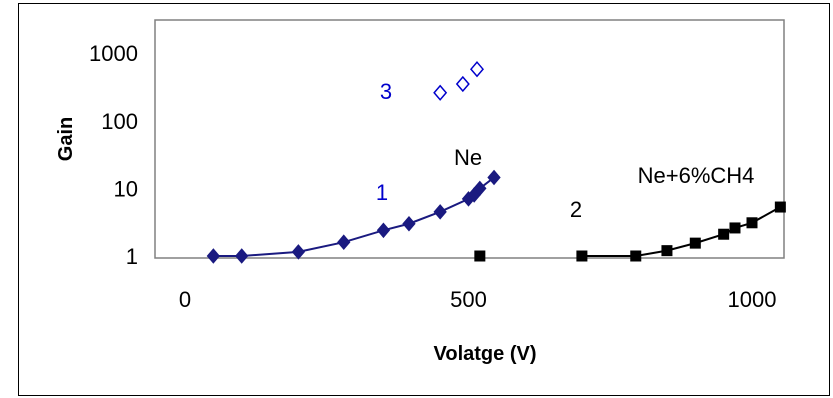  Describe the element at coordinates (386, 91) in the screenshot. I see `annotation-series-3: 3` at that location.